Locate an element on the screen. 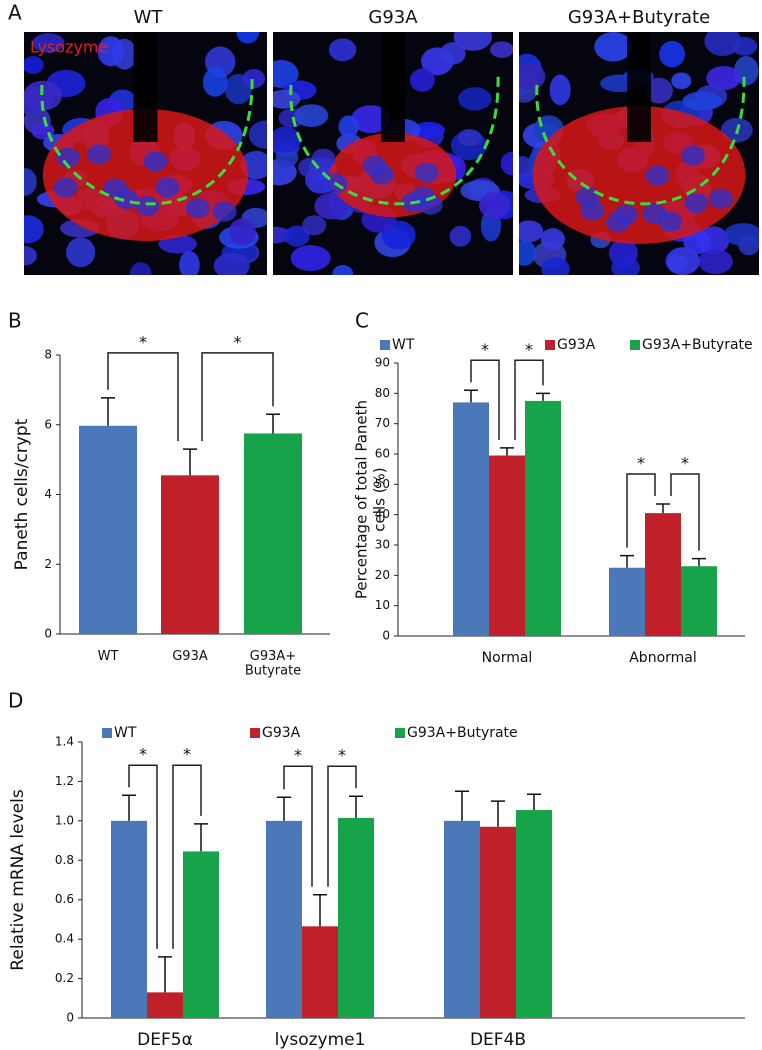 The height and width of the screenshot is (1050, 762). x-tick-label: G93A is located at coordinates (190, 656).